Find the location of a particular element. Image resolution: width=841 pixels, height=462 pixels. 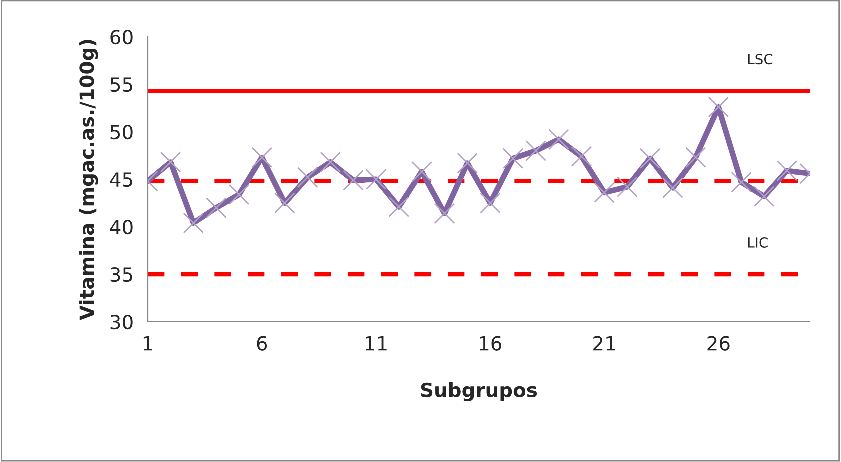

y-tick-label: 40 is located at coordinates (121, 227).